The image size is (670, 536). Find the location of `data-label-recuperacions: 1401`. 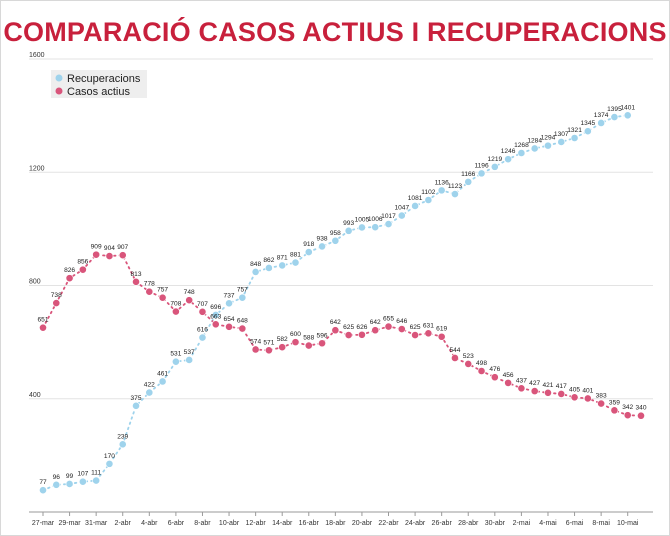

data-label-recuperacions: 1401 is located at coordinates (627, 107).